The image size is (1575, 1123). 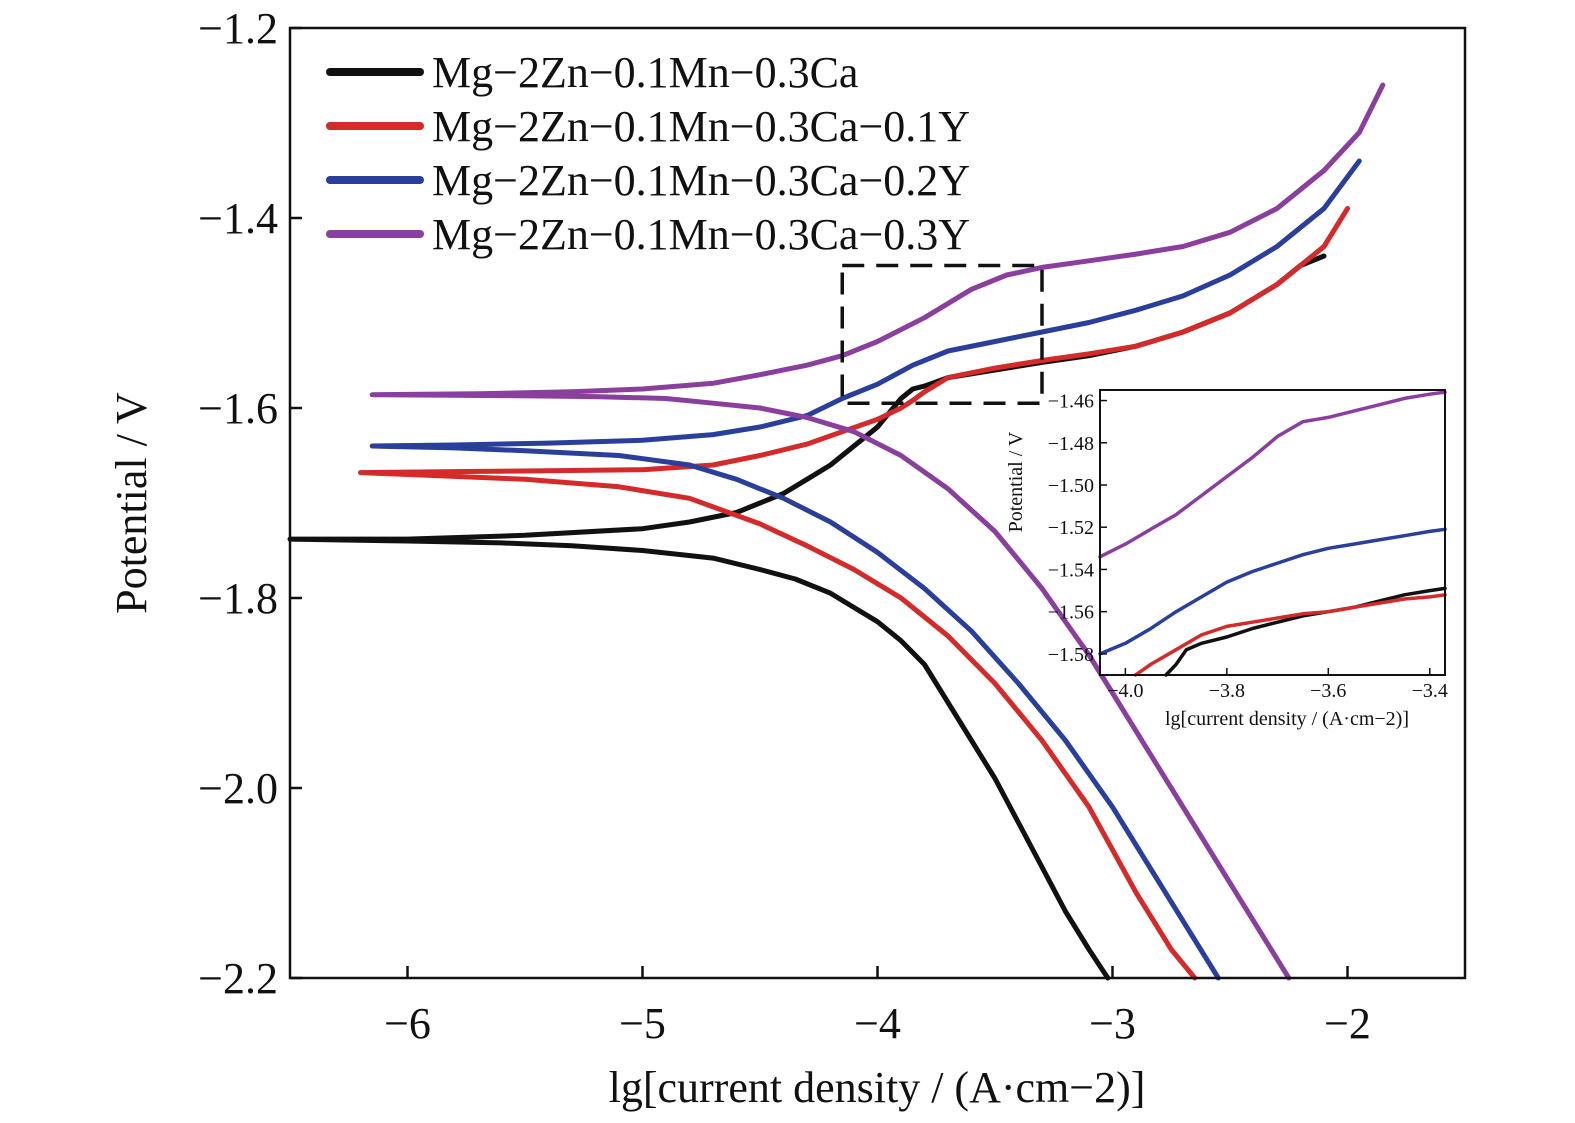 I want to click on legend-item: Mg−2Zn−0.1Mn−0.3Ca−0.3Y, so click(x=648, y=234).